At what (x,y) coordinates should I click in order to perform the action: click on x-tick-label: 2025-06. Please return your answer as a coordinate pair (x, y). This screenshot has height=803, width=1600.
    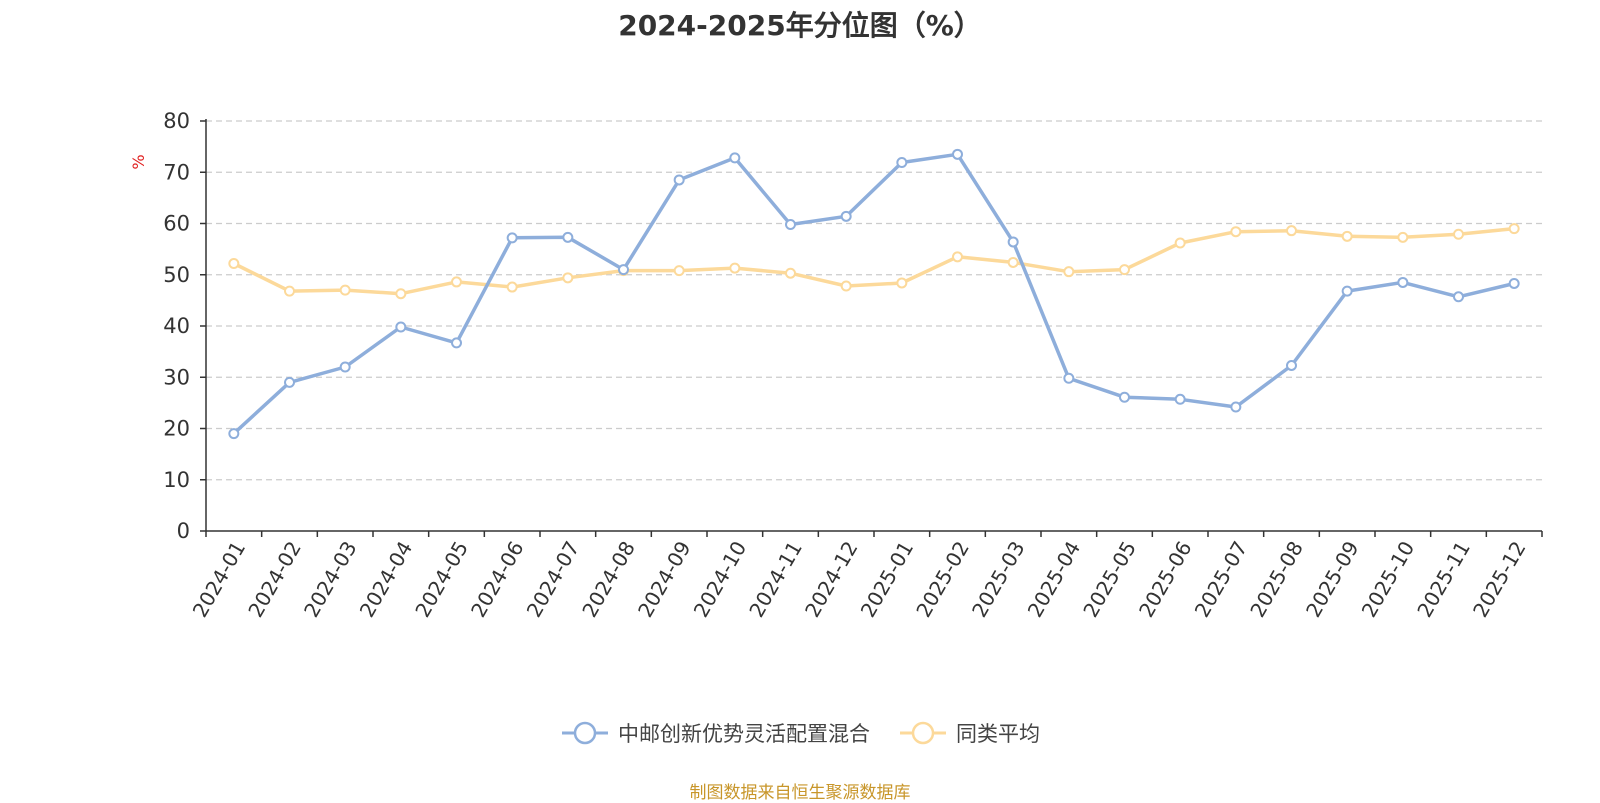
    Looking at the image, I should click on (1165, 579).